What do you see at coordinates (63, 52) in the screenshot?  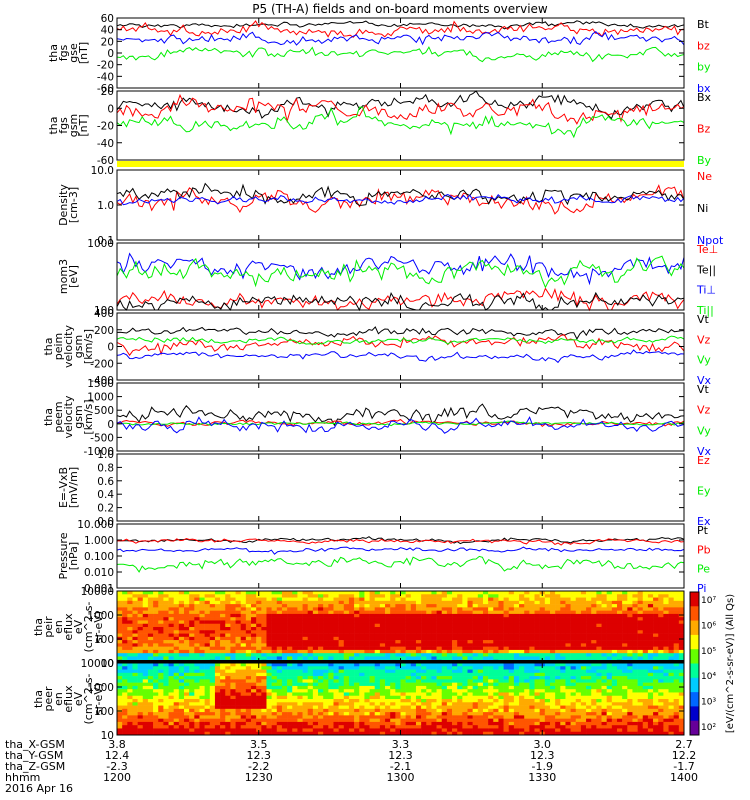 I see `y-axis-label: fgs` at bounding box center [63, 52].